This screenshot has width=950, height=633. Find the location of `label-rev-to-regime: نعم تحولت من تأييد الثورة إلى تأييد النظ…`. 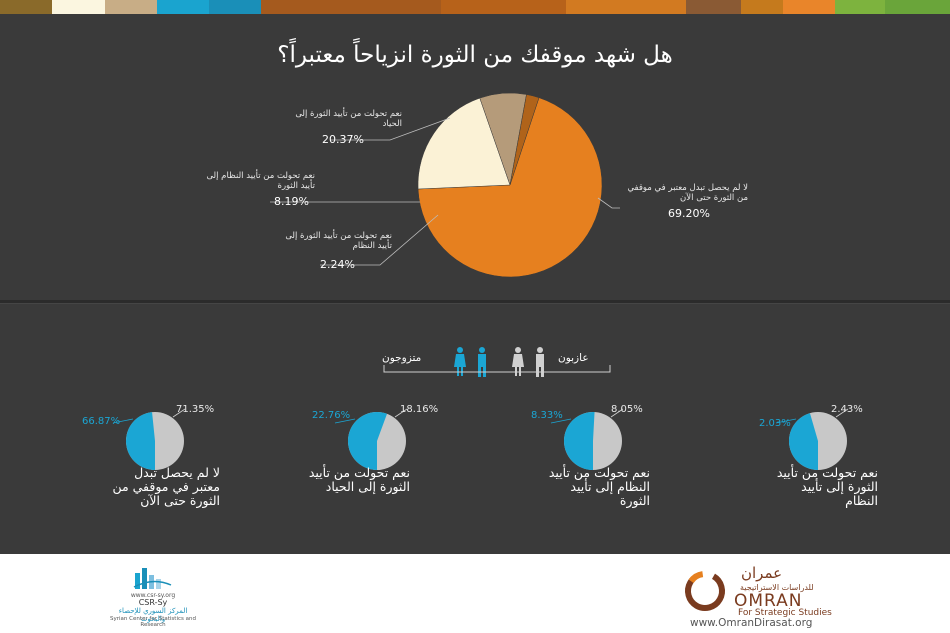

label-rev-to-regime: نعم تحولت من تأييد الثورة إلى تأييد النظ… is located at coordinates (338, 241).